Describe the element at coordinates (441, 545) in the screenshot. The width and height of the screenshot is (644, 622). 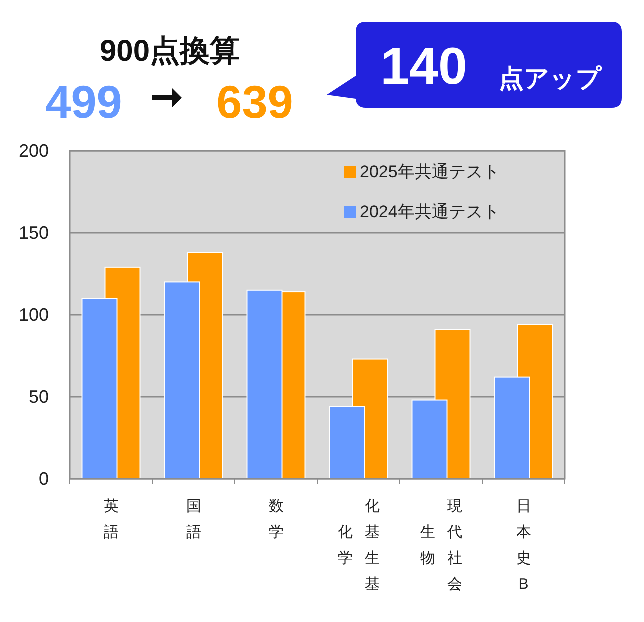
I see `category-label: 現代社会生物` at that location.